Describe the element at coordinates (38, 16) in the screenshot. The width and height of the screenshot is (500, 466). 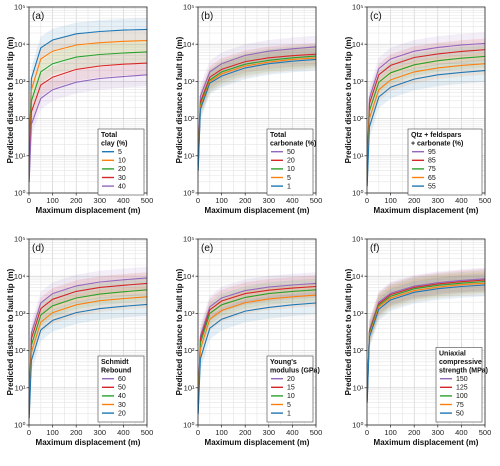
I see `panel-label: (a)` at that location.